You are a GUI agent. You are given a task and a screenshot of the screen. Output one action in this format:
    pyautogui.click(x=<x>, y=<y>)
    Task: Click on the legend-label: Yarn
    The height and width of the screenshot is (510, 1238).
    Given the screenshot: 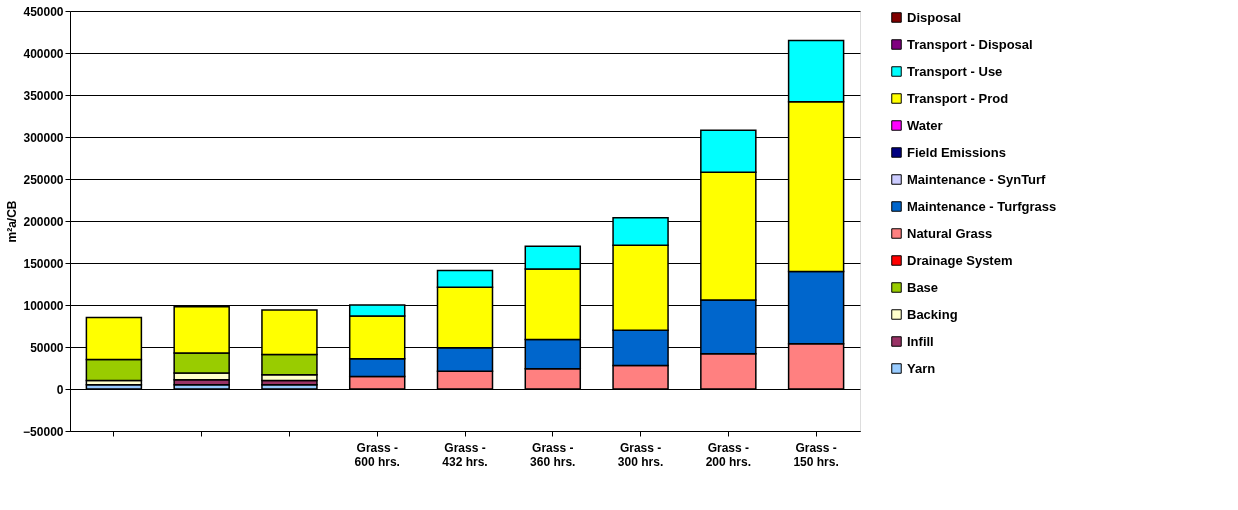 What is the action you would take?
    pyautogui.click(x=921, y=368)
    